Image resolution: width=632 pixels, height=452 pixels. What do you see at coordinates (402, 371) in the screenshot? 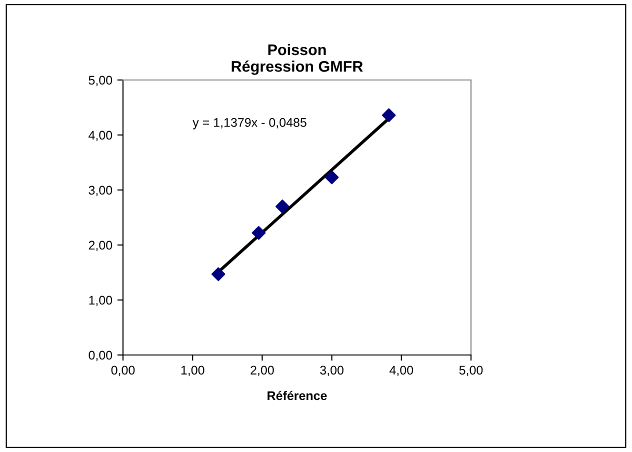
I see `x-tick-label: 4,00` at bounding box center [402, 371].